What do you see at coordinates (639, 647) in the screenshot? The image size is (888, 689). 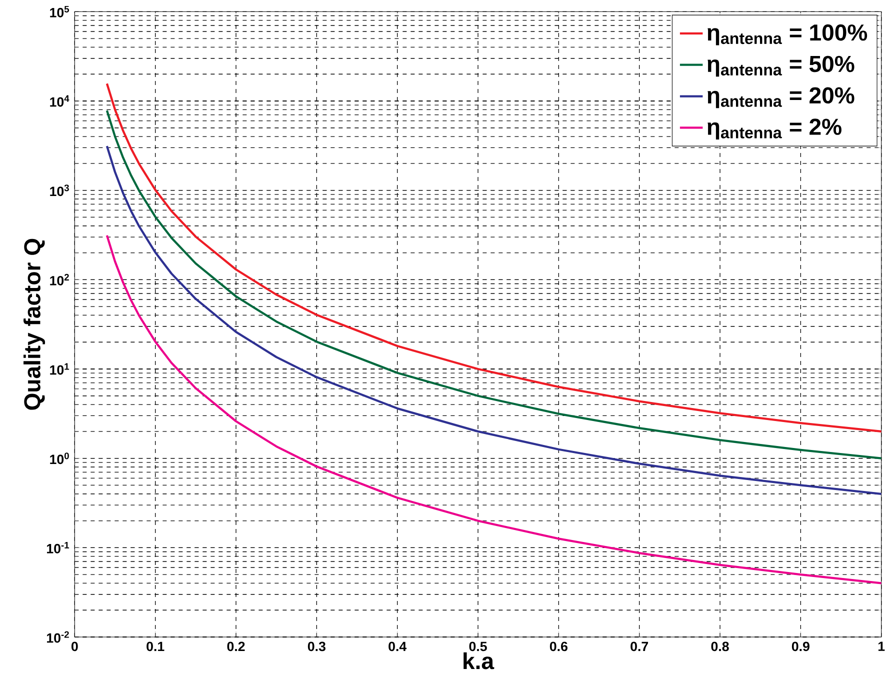 I see `x-tick-label: 0.7` at bounding box center [639, 647].